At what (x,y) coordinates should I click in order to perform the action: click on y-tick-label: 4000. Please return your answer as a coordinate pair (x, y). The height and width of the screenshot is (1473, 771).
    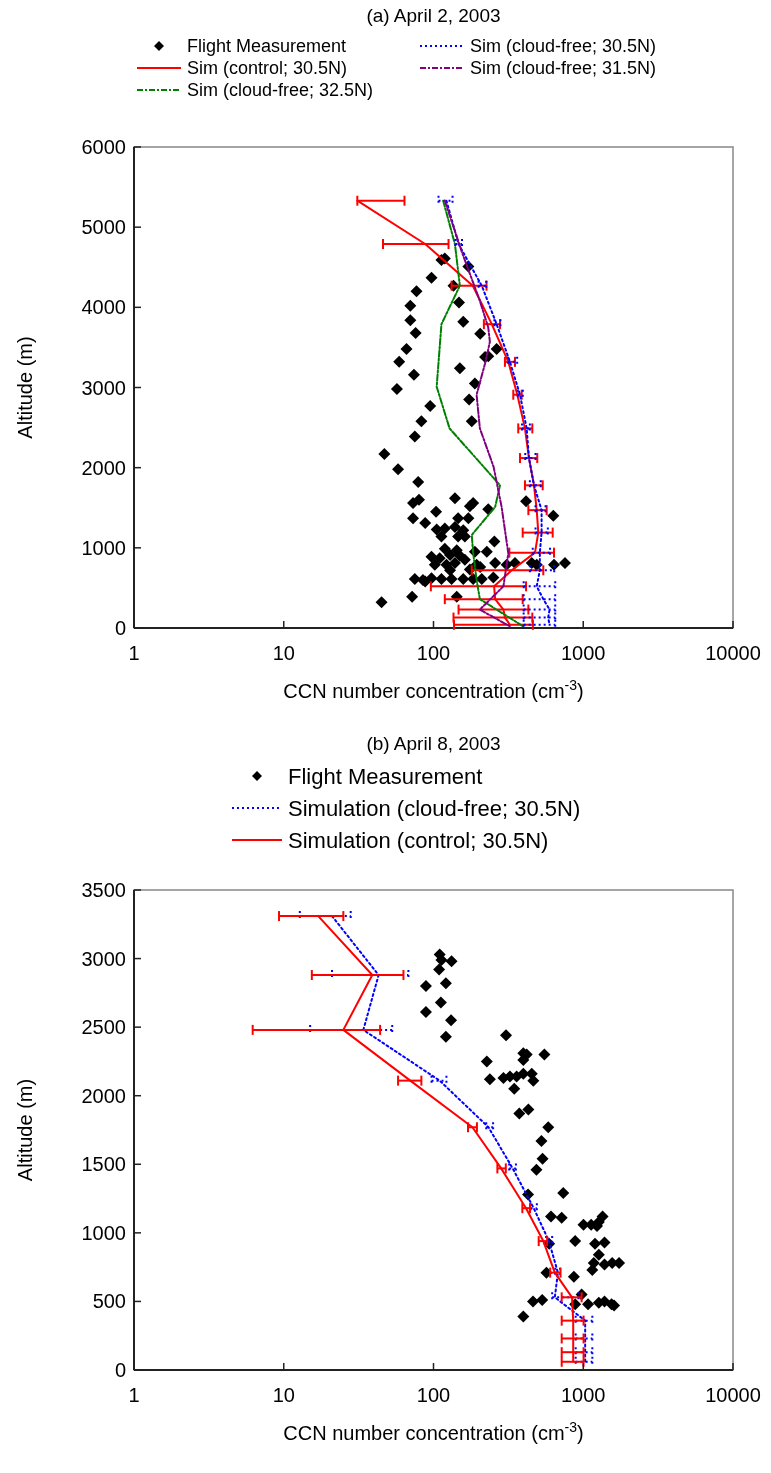
    Looking at the image, I should click on (103, 307).